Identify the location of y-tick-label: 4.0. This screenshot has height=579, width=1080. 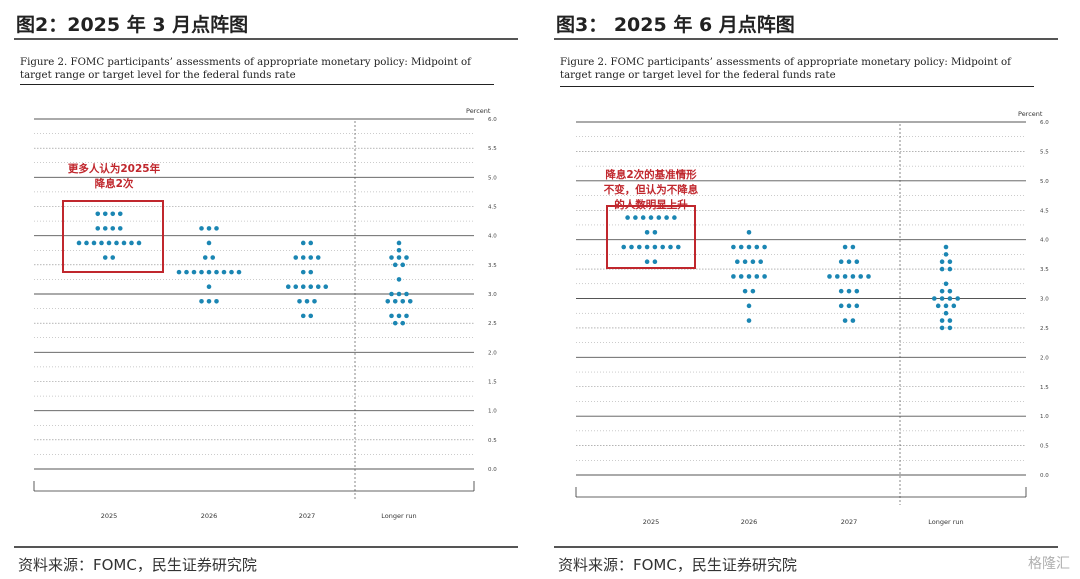
(1044, 241).